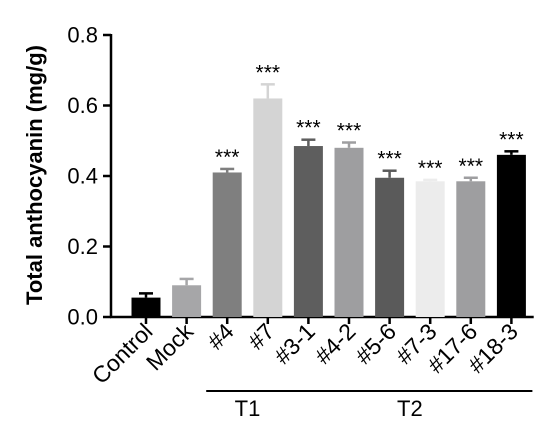 This screenshot has width=550, height=431. What do you see at coordinates (248, 408) in the screenshot?
I see `group-label: T1` at bounding box center [248, 408].